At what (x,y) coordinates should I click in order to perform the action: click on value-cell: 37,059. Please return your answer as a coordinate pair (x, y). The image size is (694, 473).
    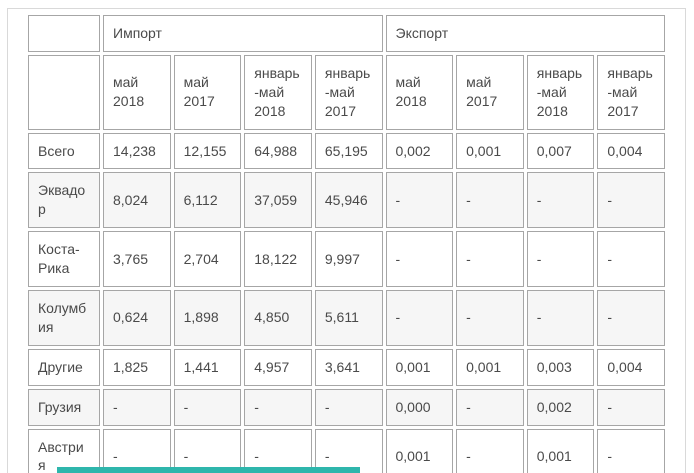
    Looking at the image, I should click on (278, 200).